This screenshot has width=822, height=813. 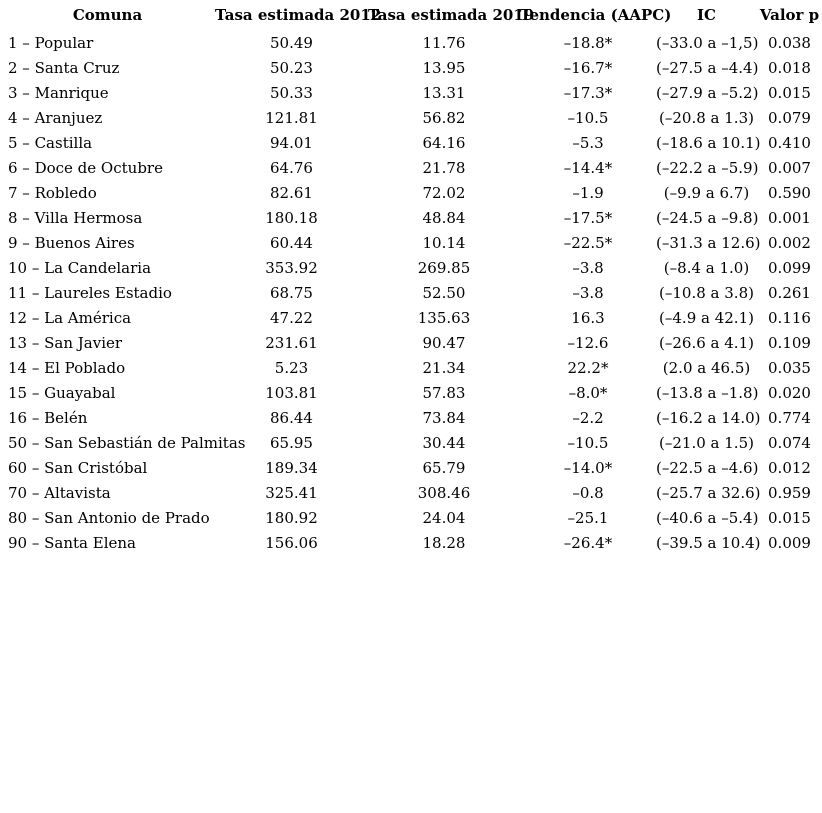 What do you see at coordinates (444, 443) in the screenshot?
I see `cell-tasa-estimada-2019: 30.44` at bounding box center [444, 443].